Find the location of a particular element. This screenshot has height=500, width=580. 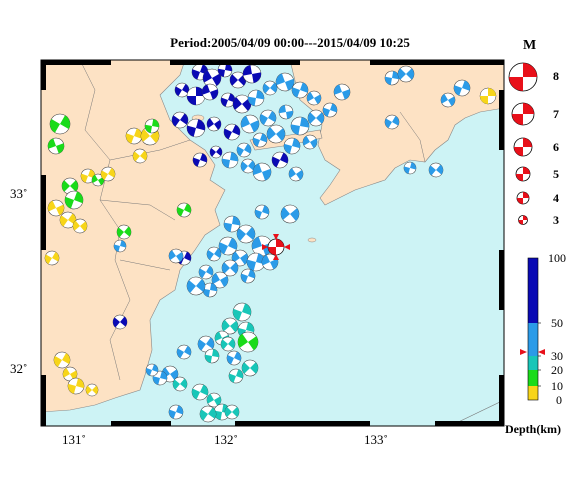

island is located at coordinates (312, 240).